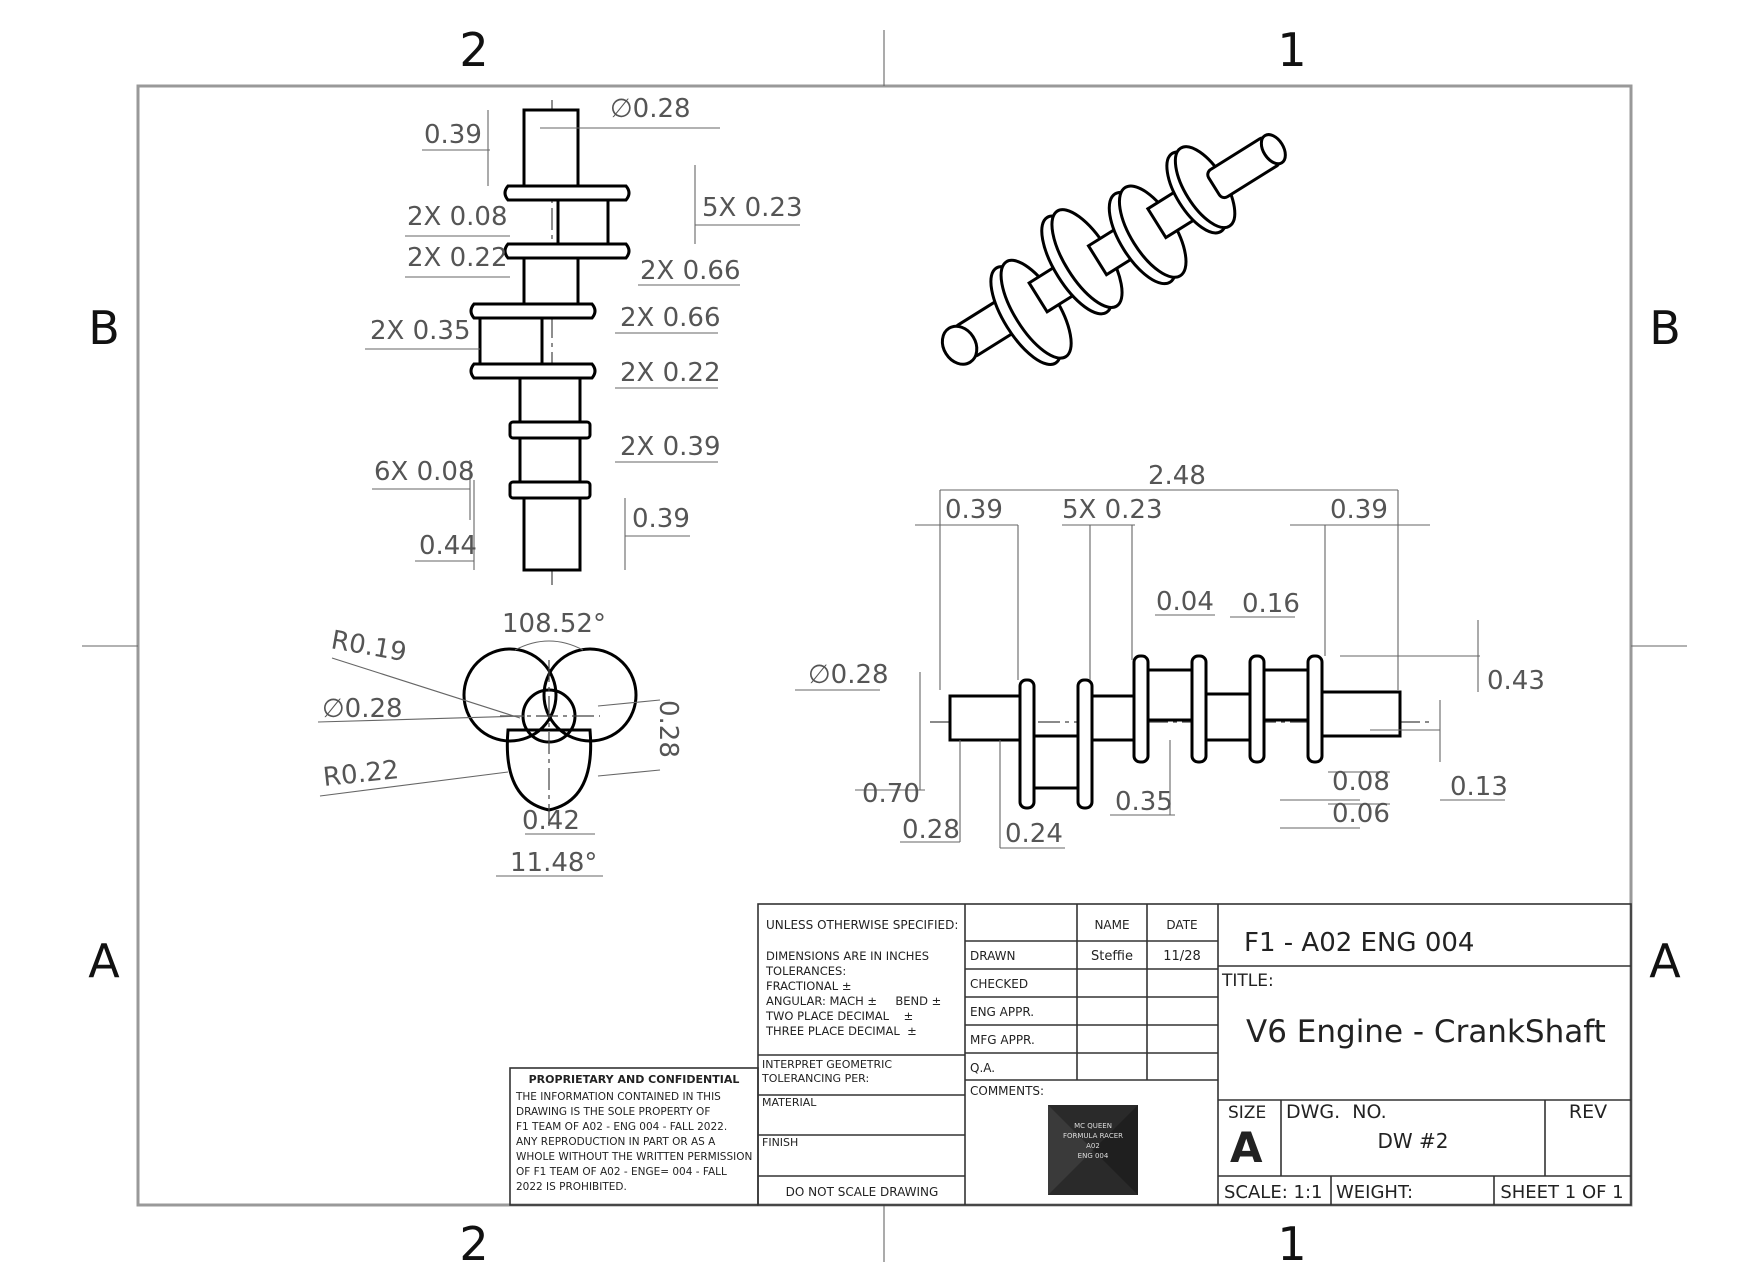 The image size is (1753, 1281). I want to click on proprietary-line-5: OF F1 TEAM OF A02 - ENGE= 004 - FALL, so click(621, 1172).